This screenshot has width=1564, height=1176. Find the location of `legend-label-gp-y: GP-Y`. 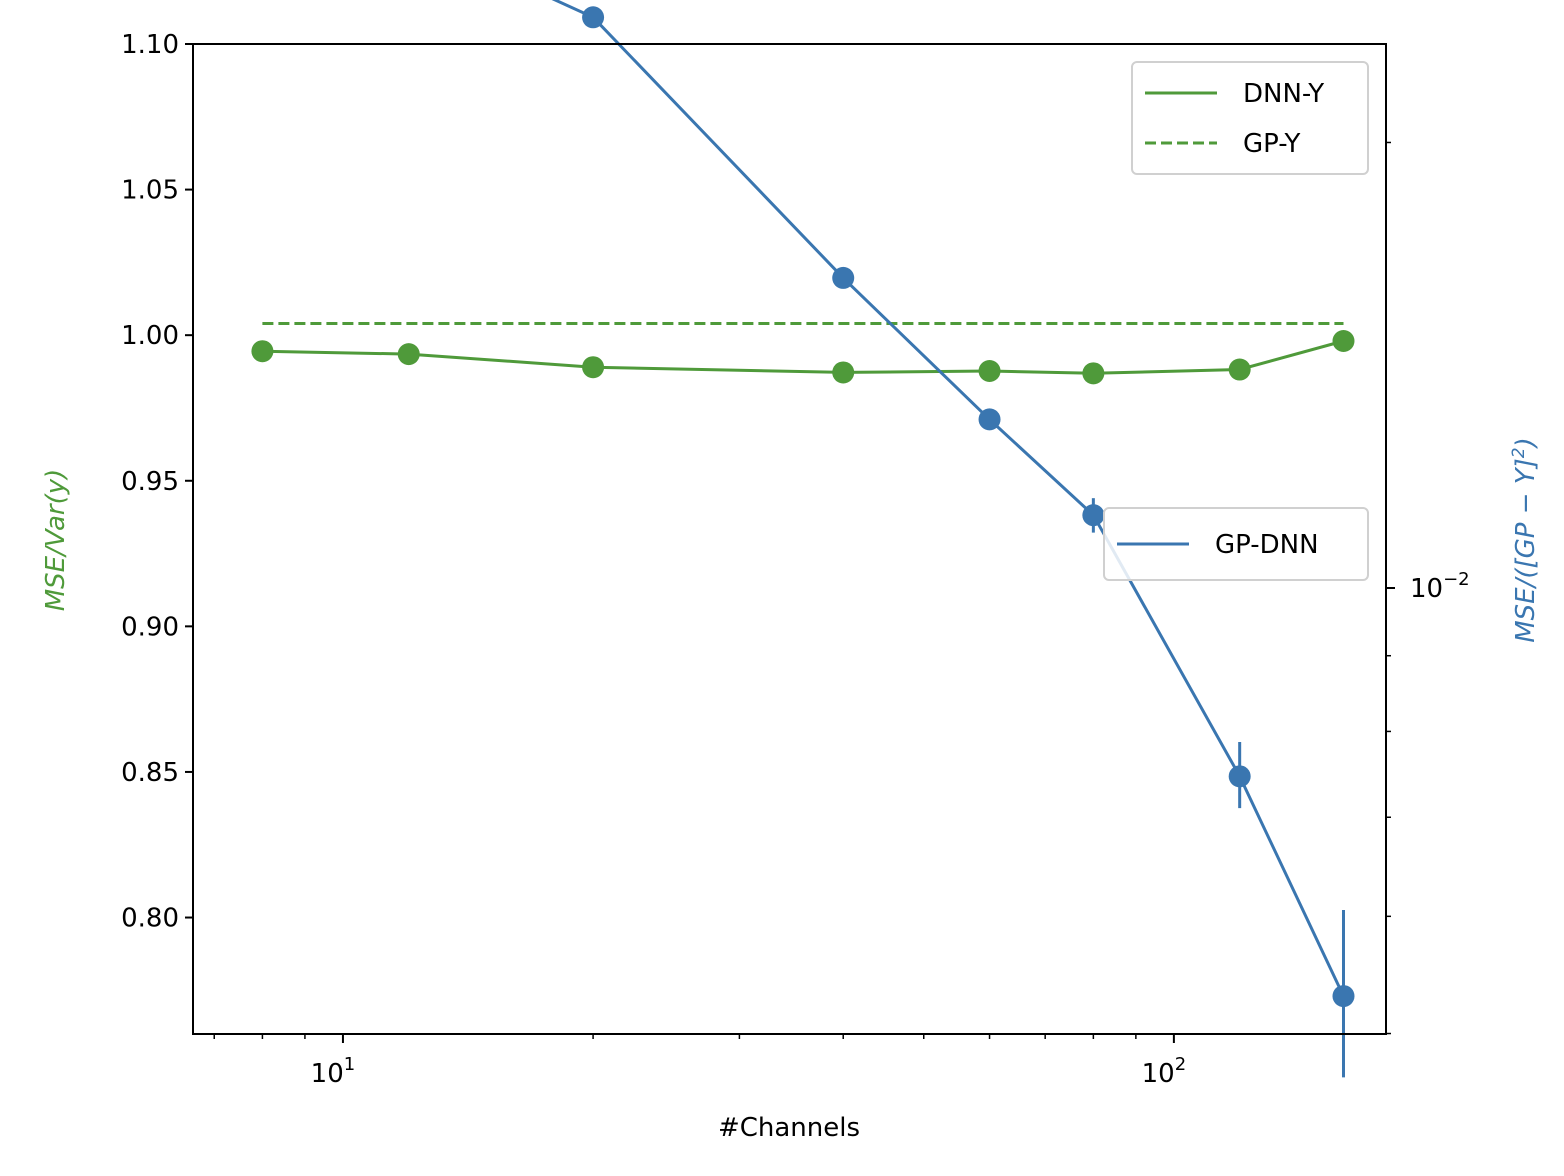

legend-label-gp-y: GP-Y is located at coordinates (1272, 144).